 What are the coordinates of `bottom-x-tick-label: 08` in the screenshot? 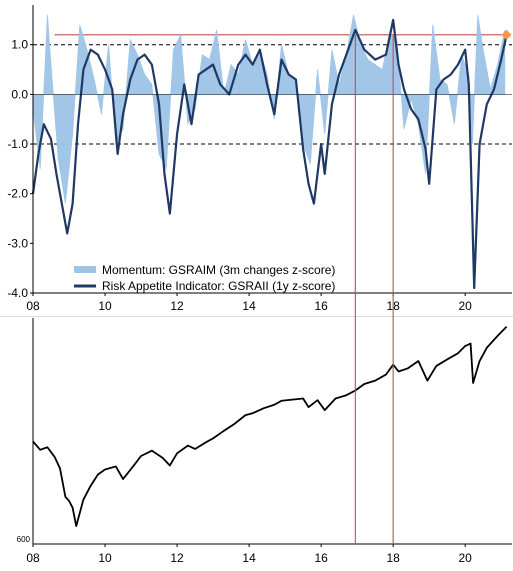 It's located at (33, 558).